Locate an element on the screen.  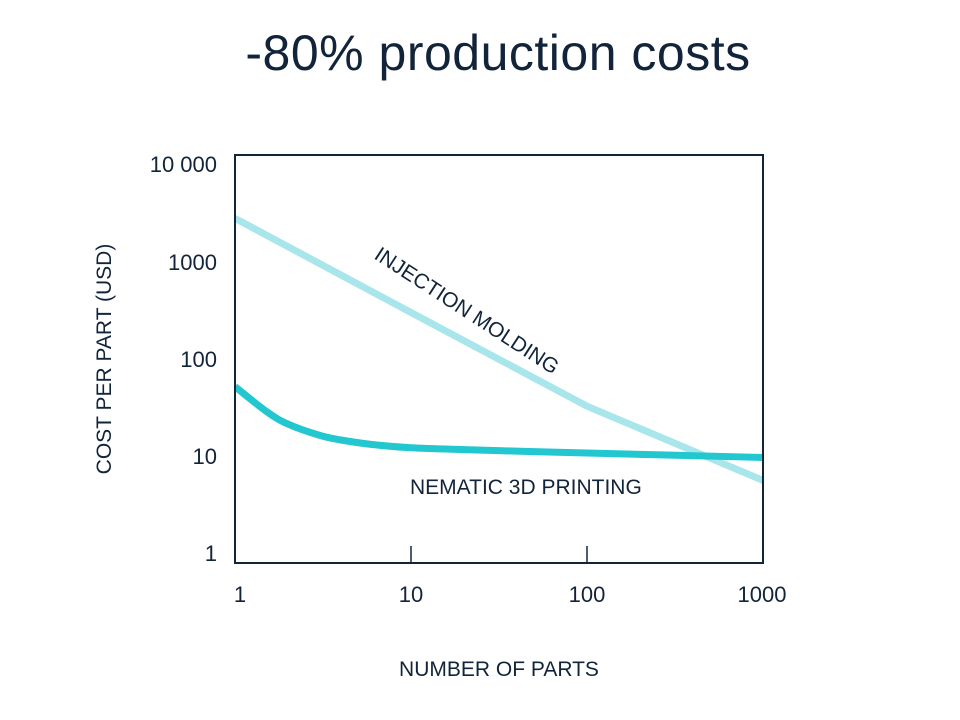
x-tick-label: 1 is located at coordinates (240, 594).